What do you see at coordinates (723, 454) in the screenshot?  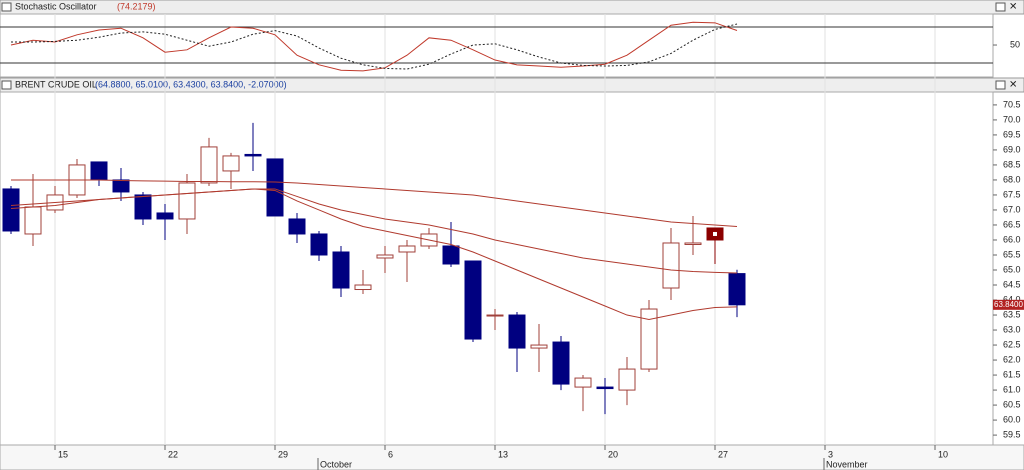 I see `x-tick-label: 27` at bounding box center [723, 454].